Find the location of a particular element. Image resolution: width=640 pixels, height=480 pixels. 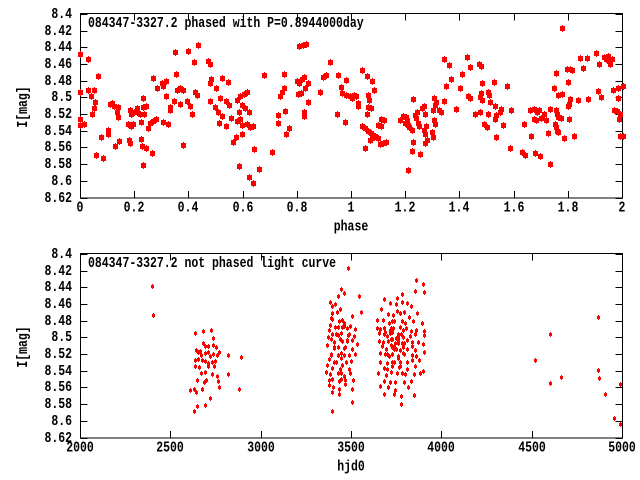

svg-text: 1.6 is located at coordinates (514, 207).